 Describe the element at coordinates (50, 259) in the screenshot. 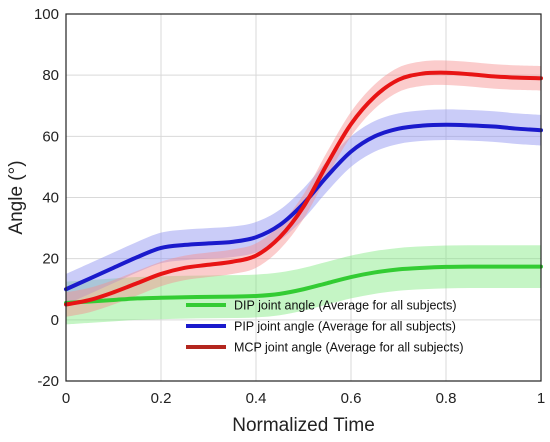

I see `y-tick-label: 20` at that location.